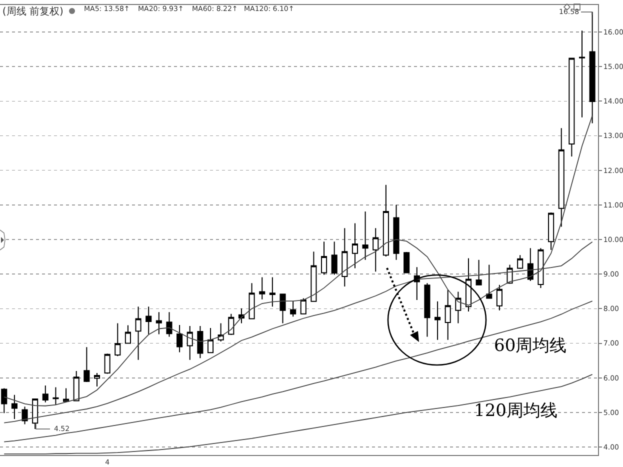 The width and height of the screenshot is (623, 467). I want to click on annotation: 120周均线, so click(516, 411).